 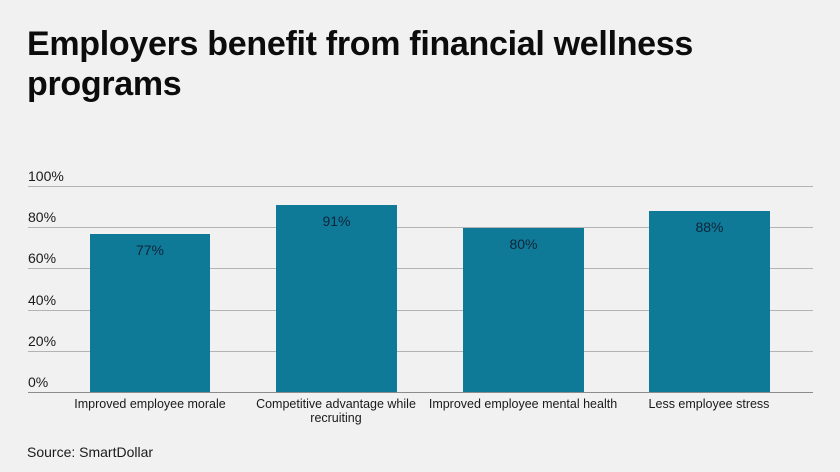 I want to click on source-note: Source: SmartDollar, so click(x=90, y=452).